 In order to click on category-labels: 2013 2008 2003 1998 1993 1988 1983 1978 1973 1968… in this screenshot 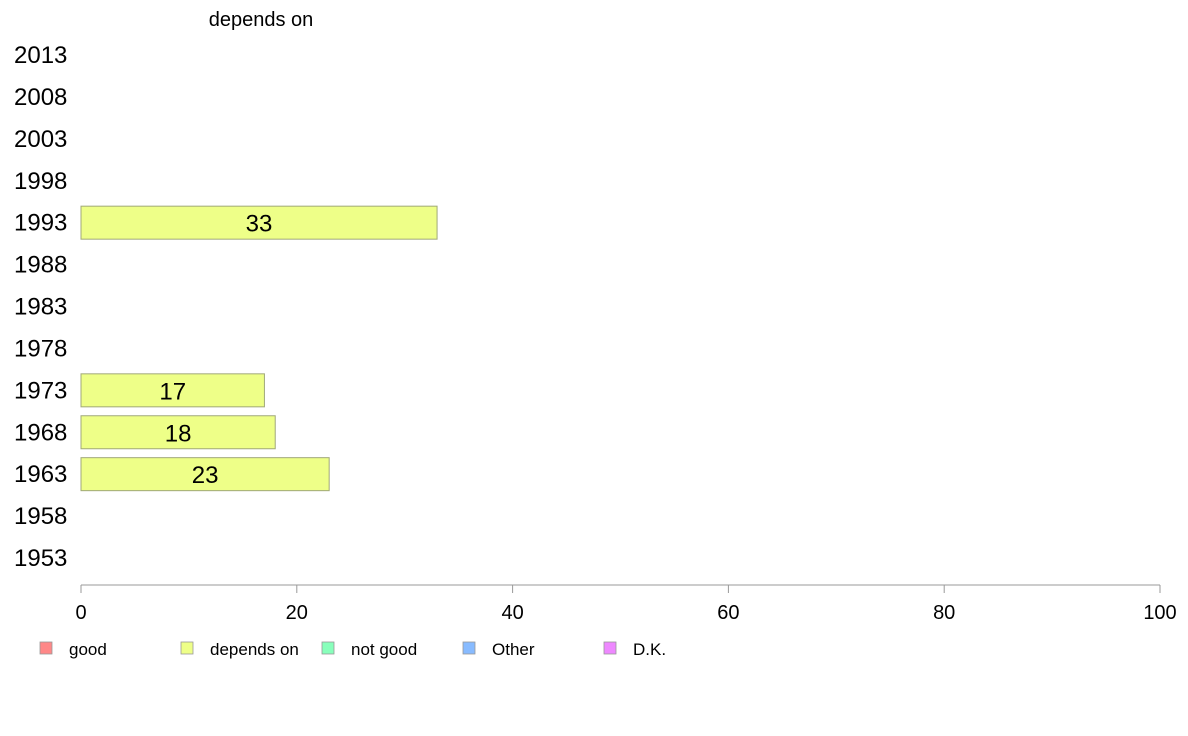, I will do `click(40, 307)`.